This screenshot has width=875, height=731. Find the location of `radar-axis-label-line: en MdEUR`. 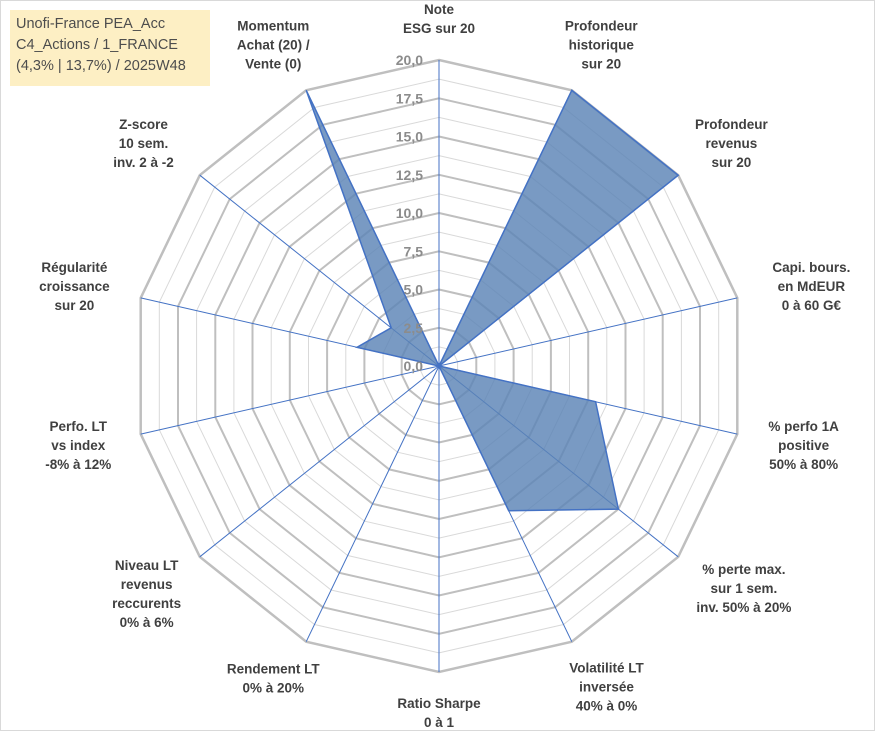

radar-axis-label-line: en MdEUR is located at coordinates (812, 286).